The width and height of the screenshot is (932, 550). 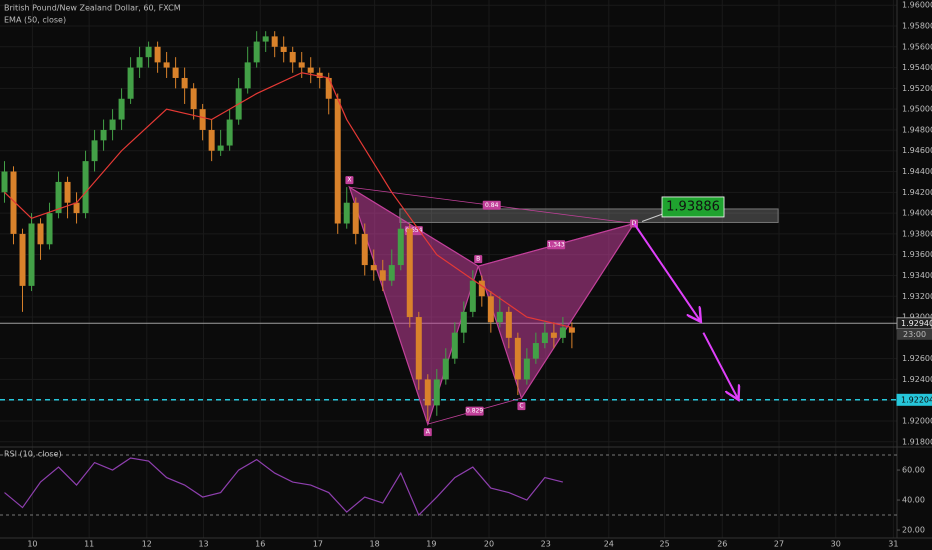 I want to click on point-label: C, so click(x=521, y=406).